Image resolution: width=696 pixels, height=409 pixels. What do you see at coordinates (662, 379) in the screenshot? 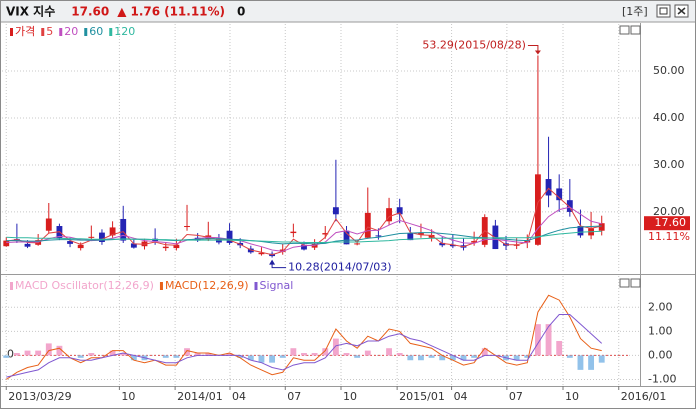
I see `y-tick-label: -1.00` at bounding box center [662, 379].